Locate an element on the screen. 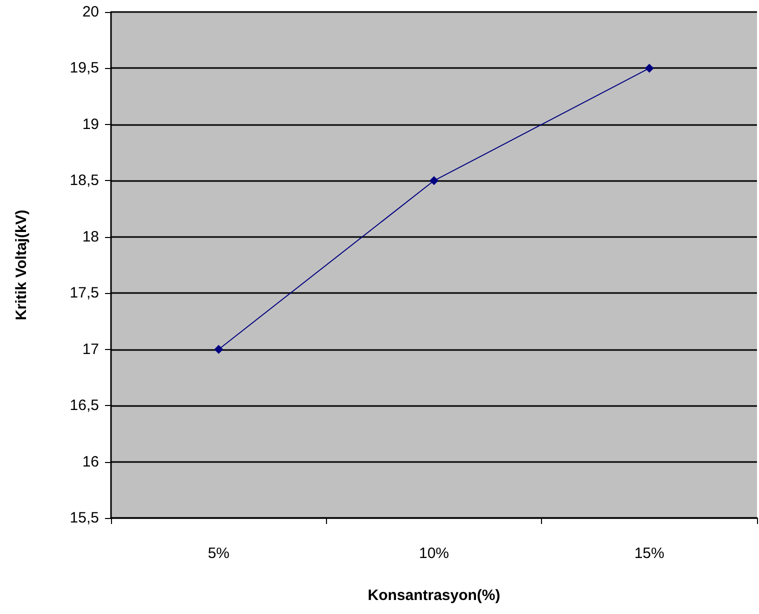 Image resolution: width=759 pixels, height=614 pixels. y-tick-label: 17,5 is located at coordinates (84, 293).